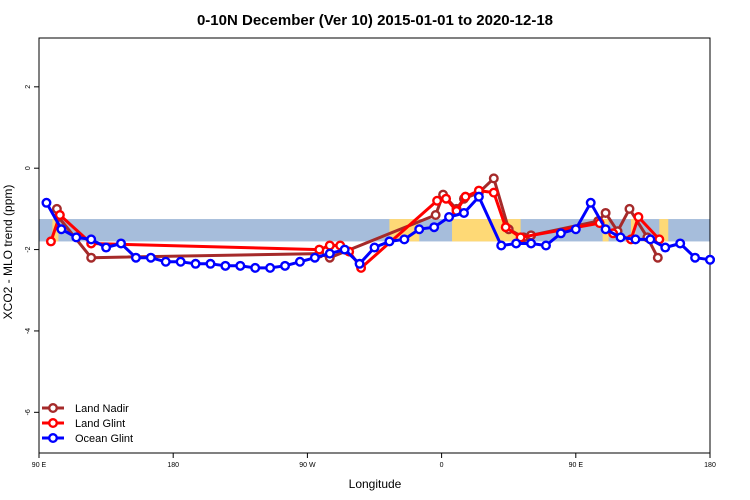  I want to click on legend-item-ocean-glint: Ocean Glint, so click(87, 439).